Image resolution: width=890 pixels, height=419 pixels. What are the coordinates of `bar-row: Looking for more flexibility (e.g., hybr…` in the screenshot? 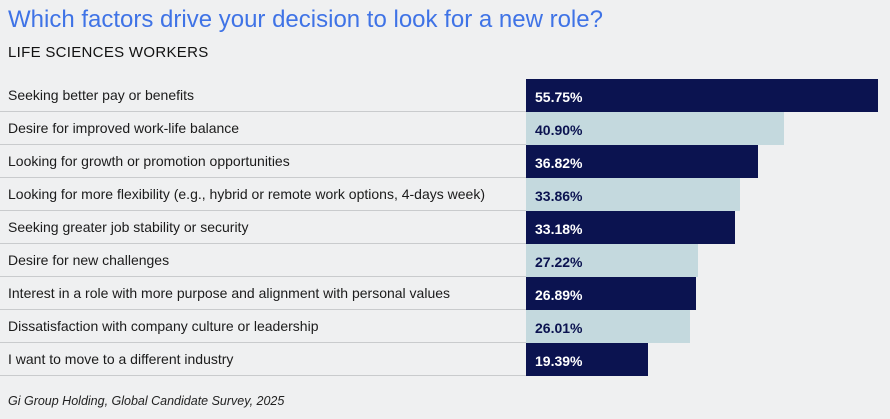 It's located at (445, 194).